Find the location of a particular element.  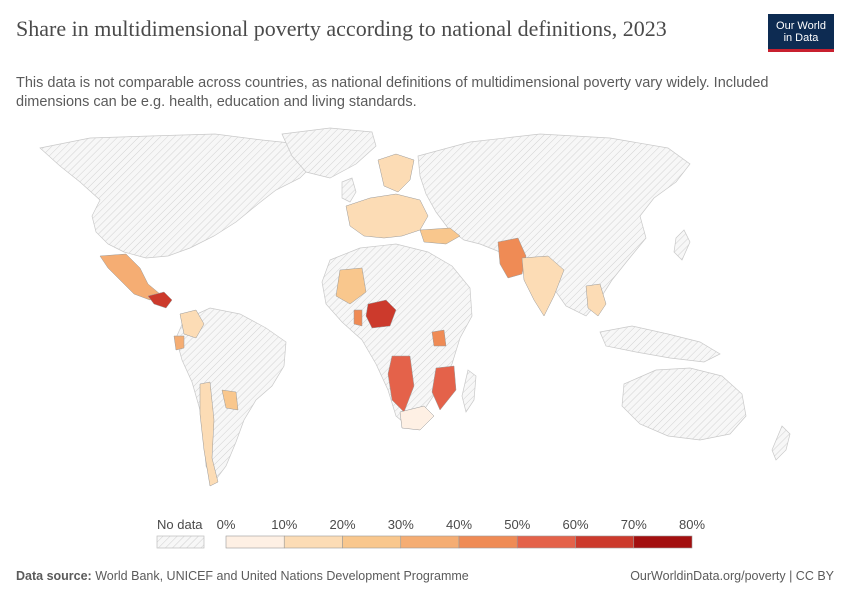

legend-tick-7: 70% is located at coordinates (634, 524).